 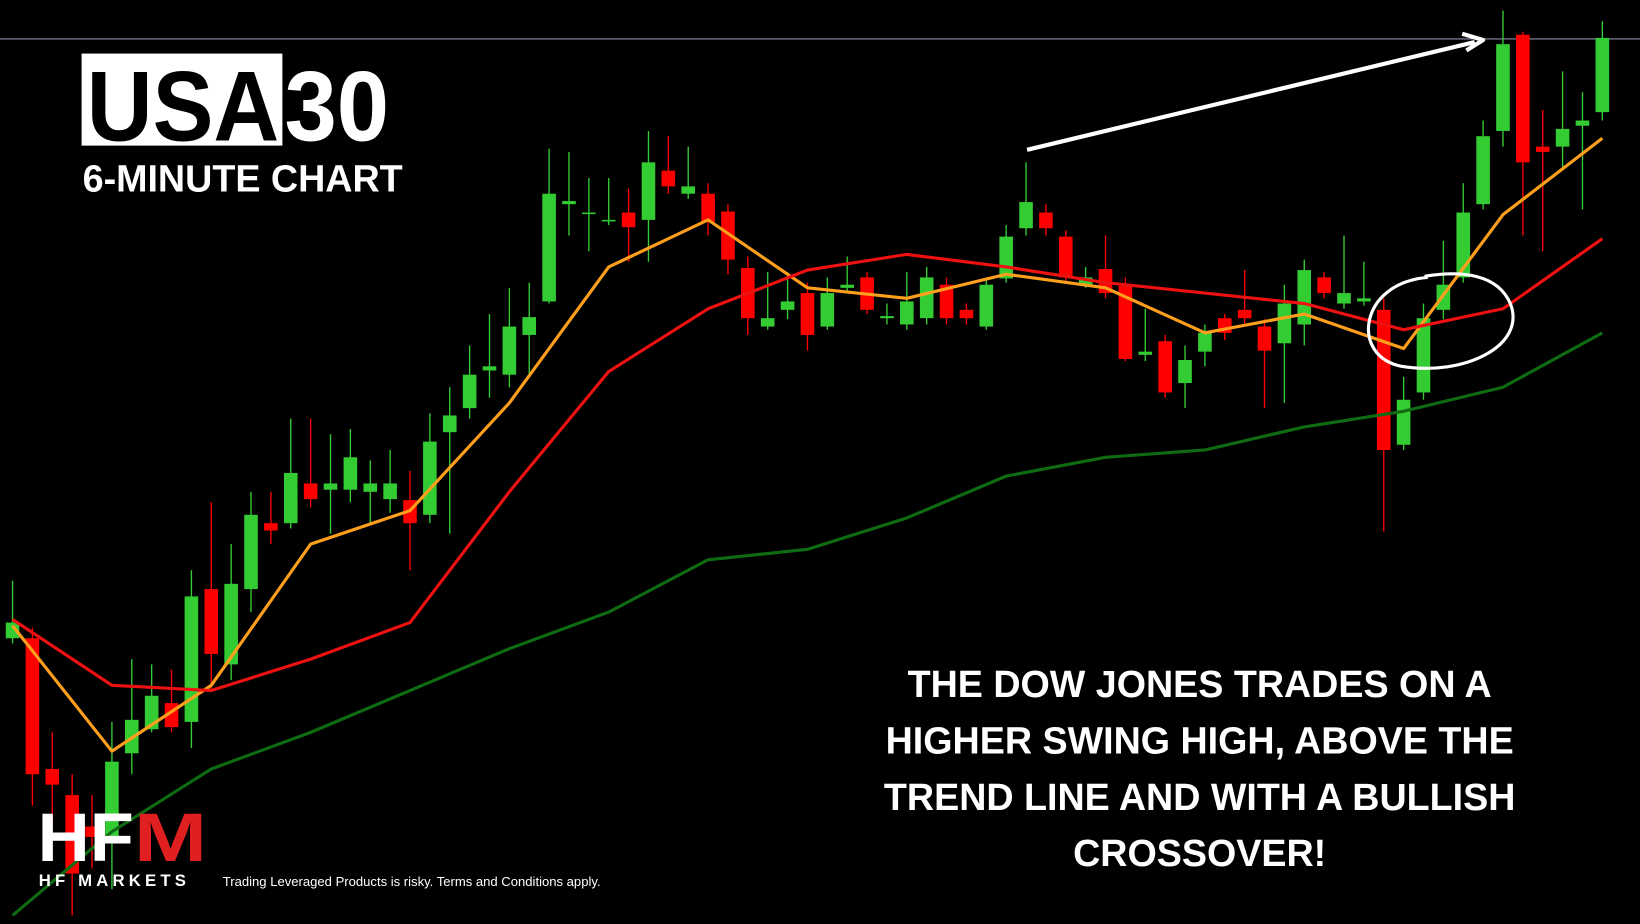 What do you see at coordinates (1199, 853) in the screenshot?
I see `annotation-line: CROSSOVER!` at bounding box center [1199, 853].